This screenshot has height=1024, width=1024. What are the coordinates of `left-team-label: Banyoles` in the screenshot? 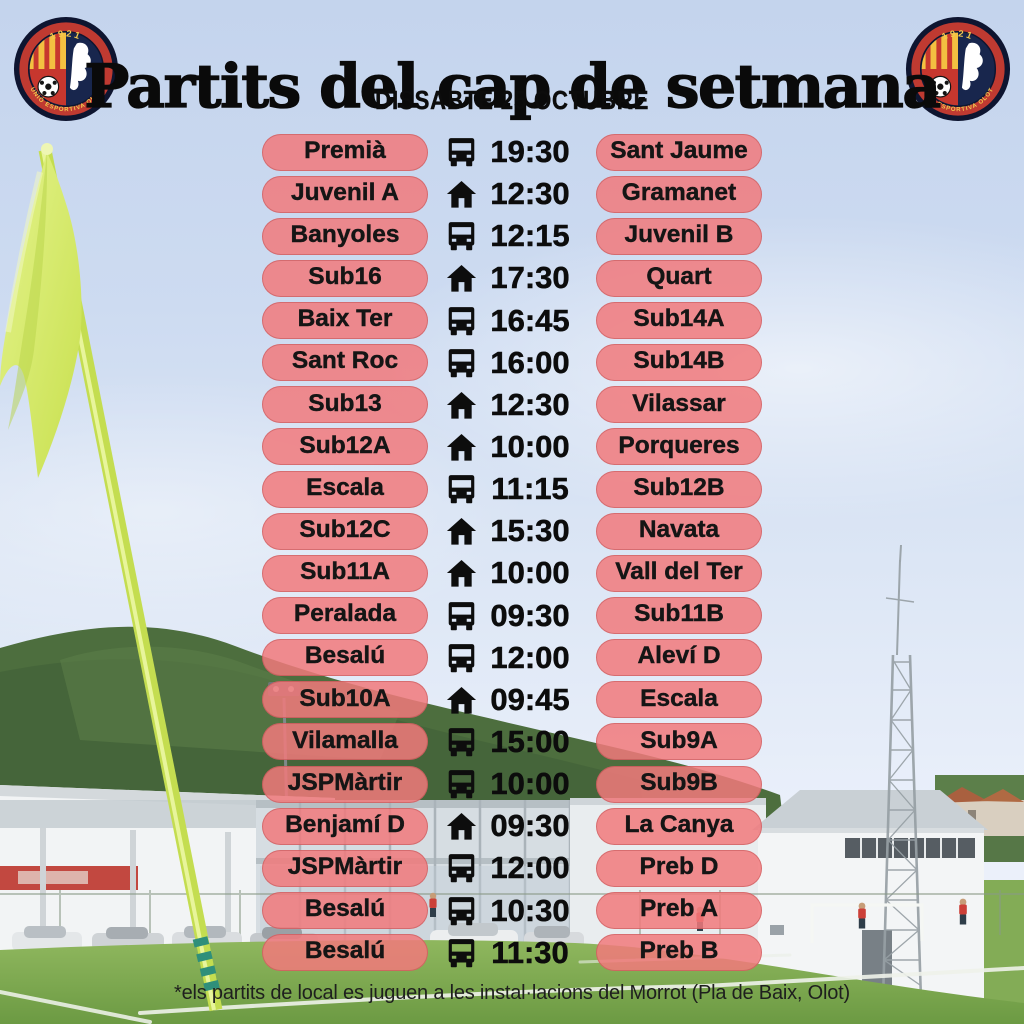 It's located at (345, 235).